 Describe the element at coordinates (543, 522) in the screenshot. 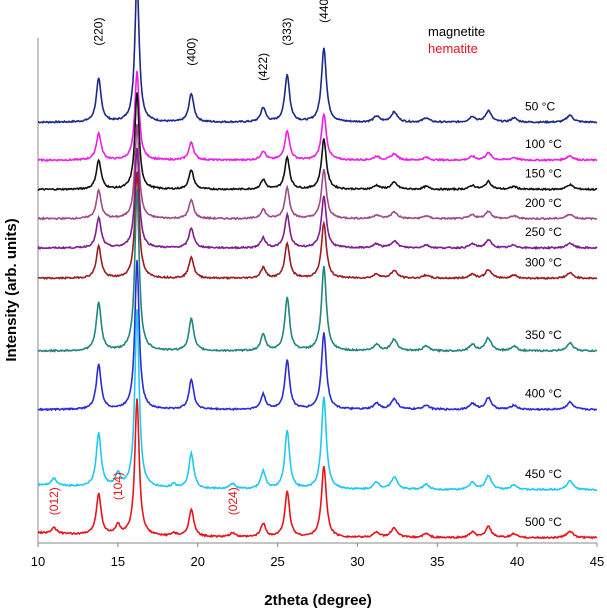

I see `series-label: 500 °C` at that location.